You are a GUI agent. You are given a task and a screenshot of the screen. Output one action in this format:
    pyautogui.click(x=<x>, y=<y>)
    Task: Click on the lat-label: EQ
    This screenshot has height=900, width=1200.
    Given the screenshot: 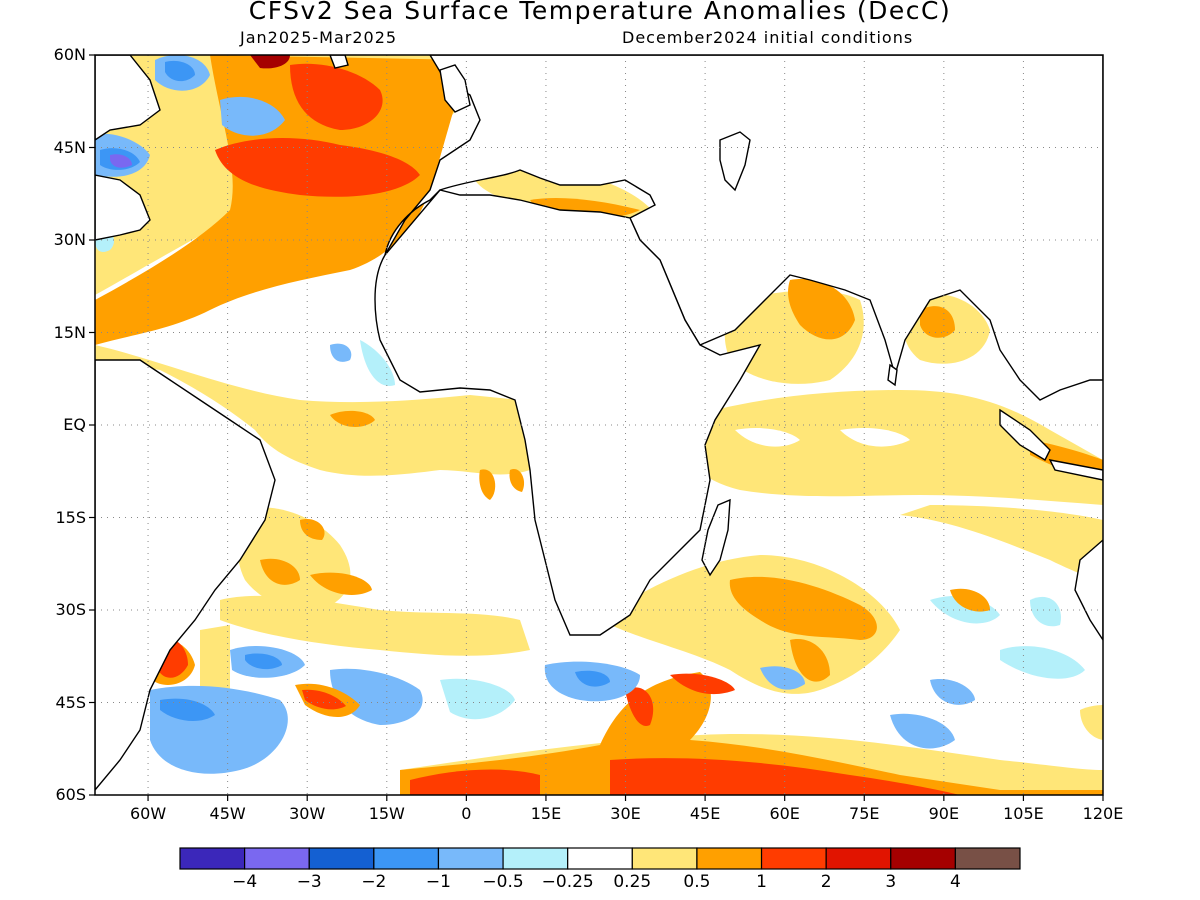 What is the action you would take?
    pyautogui.click(x=74, y=424)
    